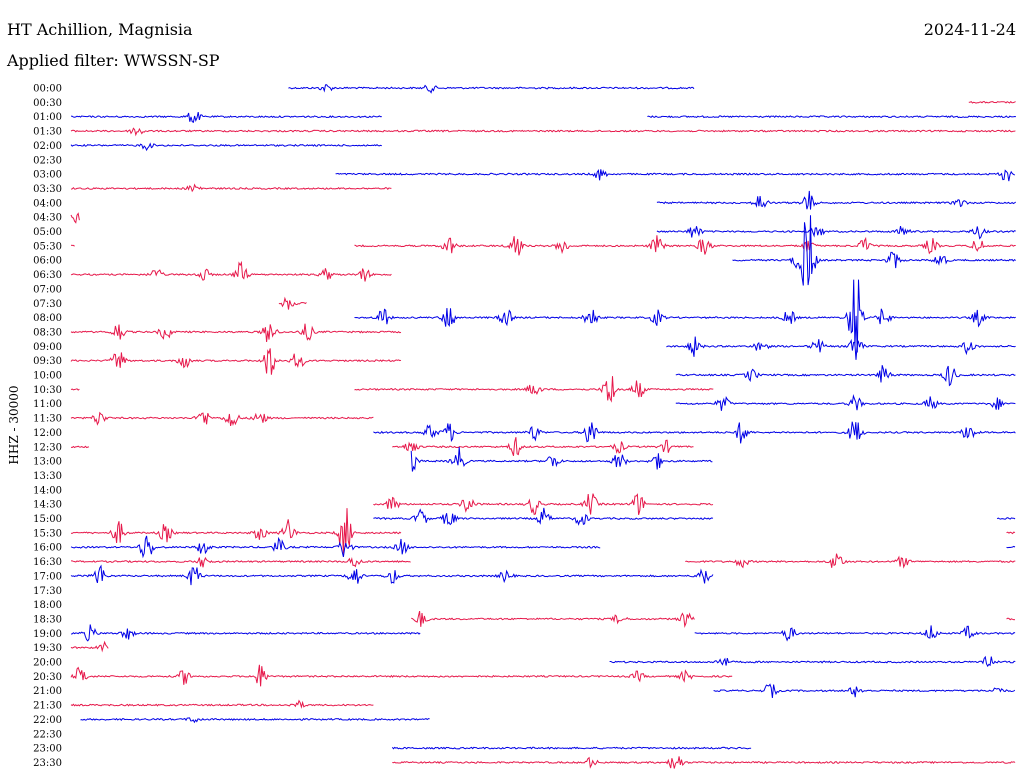 The height and width of the screenshot is (780, 1024). Describe the element at coordinates (47, 763) in the screenshot. I see `time-tick-label: 23:30` at that location.